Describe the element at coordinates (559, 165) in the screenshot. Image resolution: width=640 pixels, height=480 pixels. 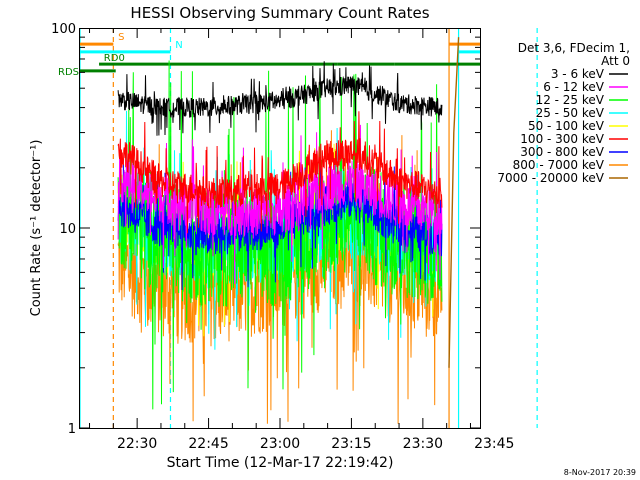
I see `legend-item-label: 800 - 7000 keV` at that location.